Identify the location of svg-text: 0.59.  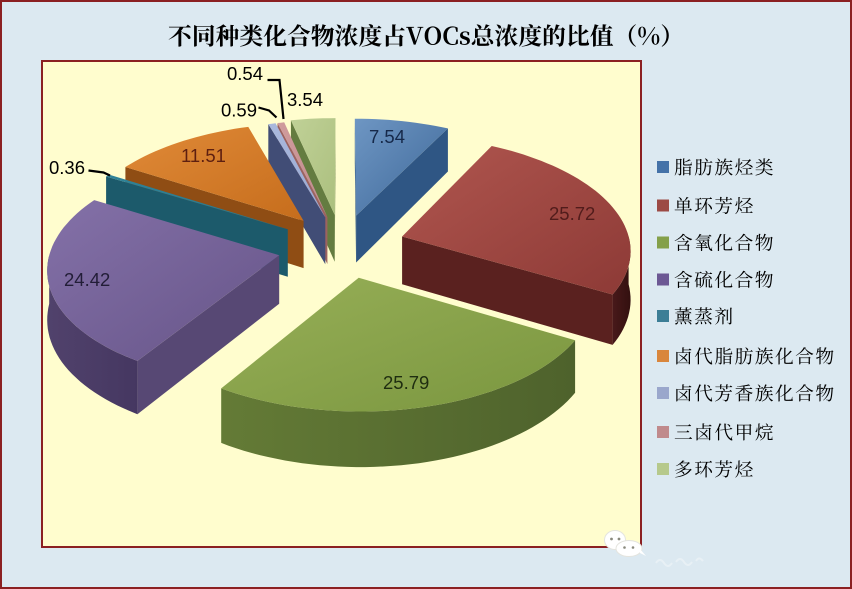
(239, 110).